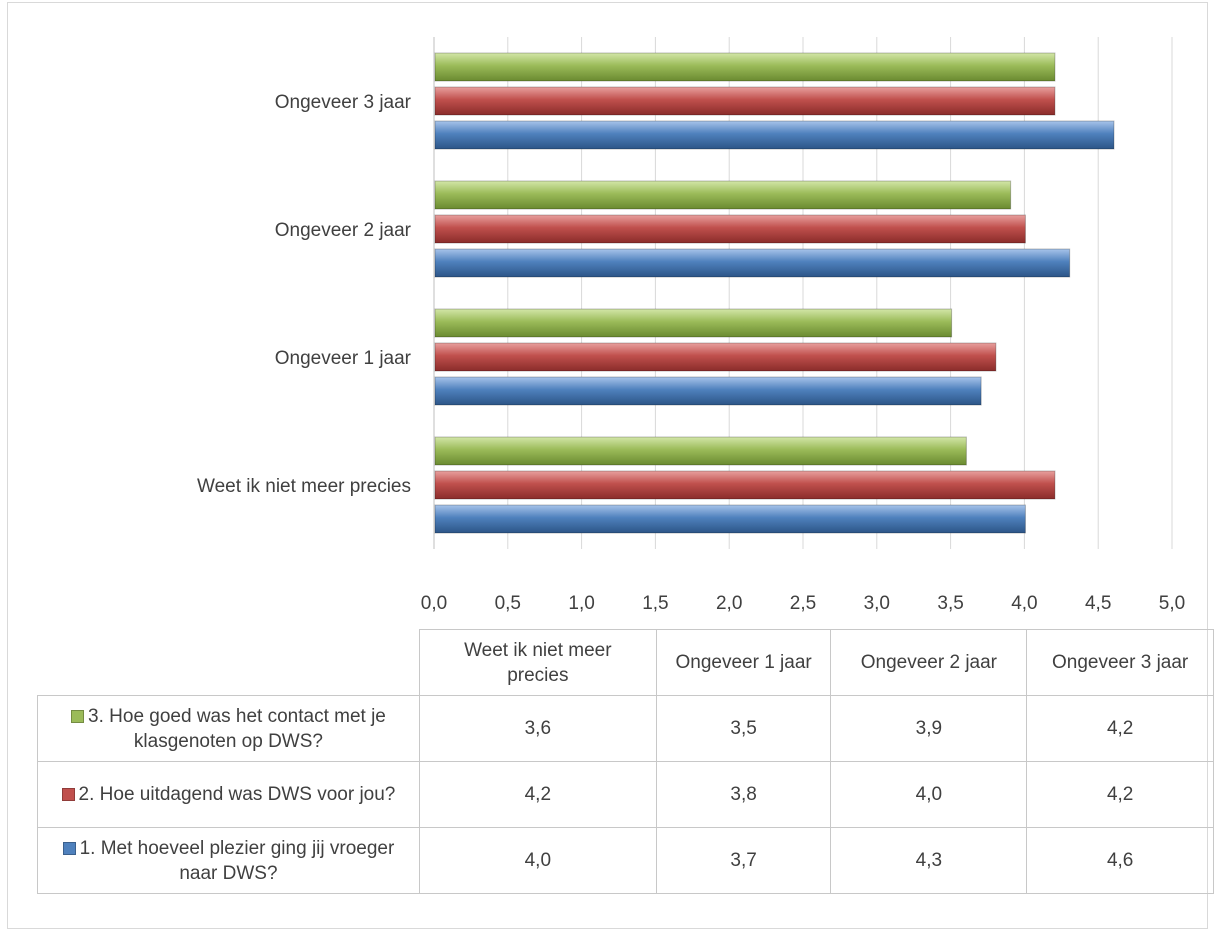 Image resolution: width=1214 pixels, height=937 pixels. What do you see at coordinates (343, 230) in the screenshot?
I see `category-label: Ongeveer 2 jaar` at bounding box center [343, 230].